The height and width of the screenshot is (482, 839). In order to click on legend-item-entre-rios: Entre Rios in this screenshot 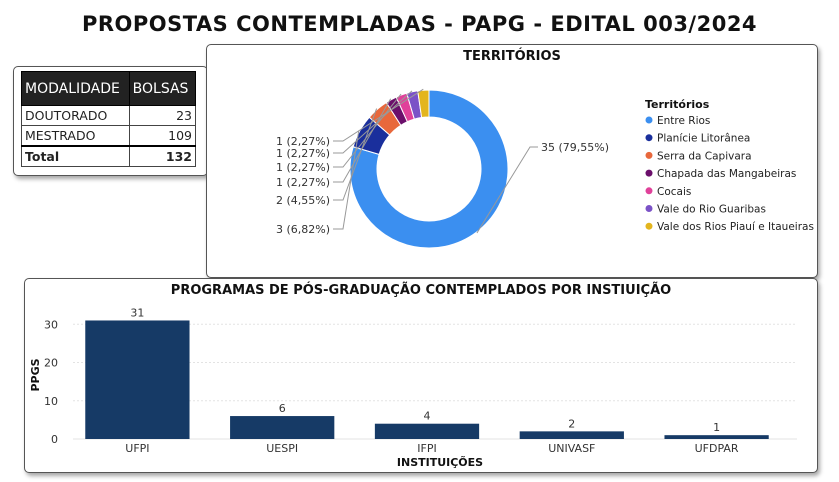, I will do `click(683, 121)`.